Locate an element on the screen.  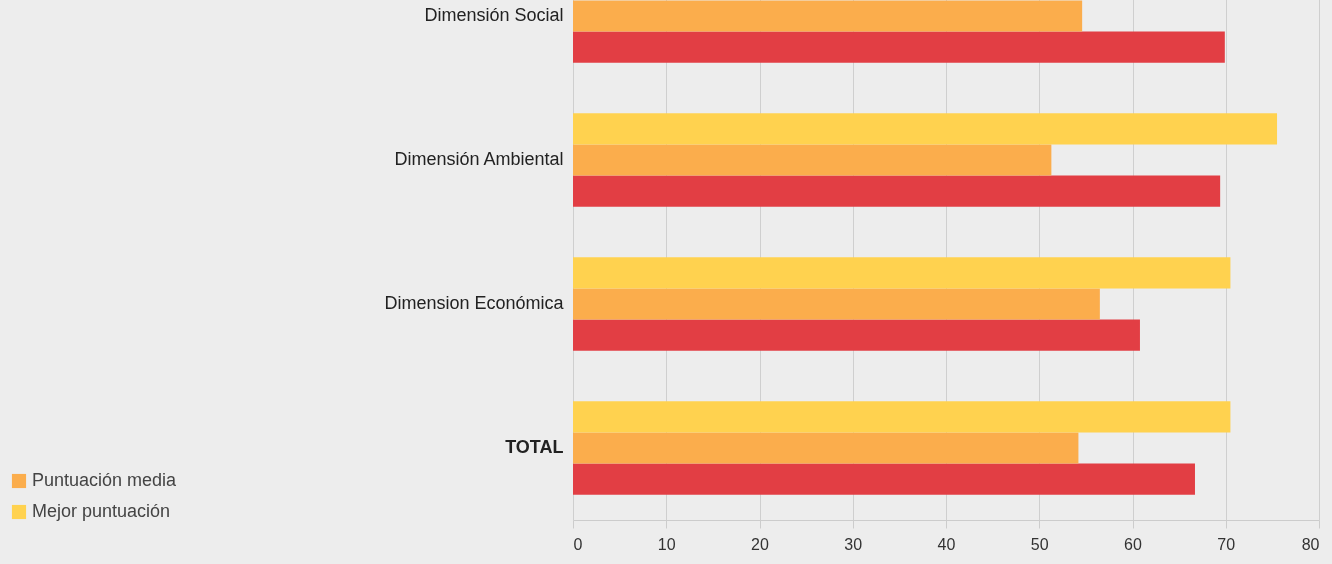
x-tick-label: 60 is located at coordinates (1133, 544).